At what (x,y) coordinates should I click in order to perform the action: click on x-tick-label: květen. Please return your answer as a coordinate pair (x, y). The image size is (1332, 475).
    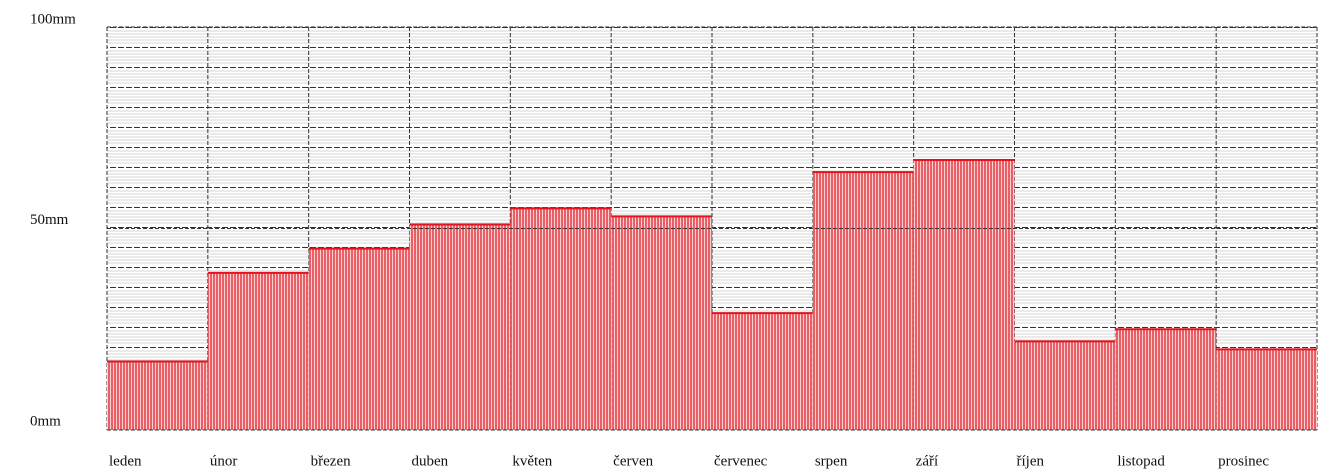
    Looking at the image, I should click on (532, 461).